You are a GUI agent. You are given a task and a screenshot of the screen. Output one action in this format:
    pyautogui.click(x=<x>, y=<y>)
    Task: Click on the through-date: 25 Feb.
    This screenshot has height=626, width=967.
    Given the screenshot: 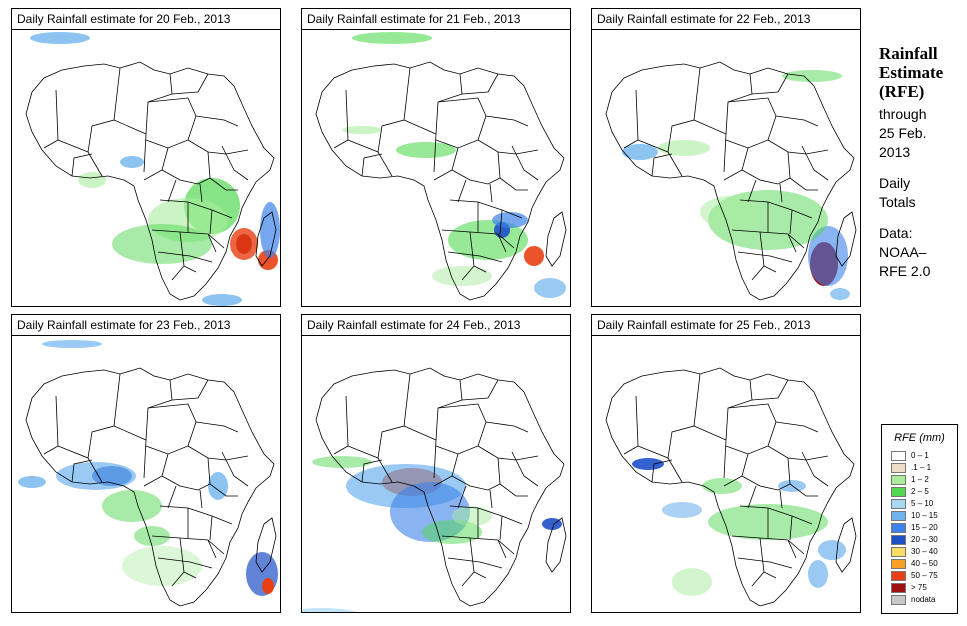 What is the action you would take?
    pyautogui.click(x=903, y=133)
    